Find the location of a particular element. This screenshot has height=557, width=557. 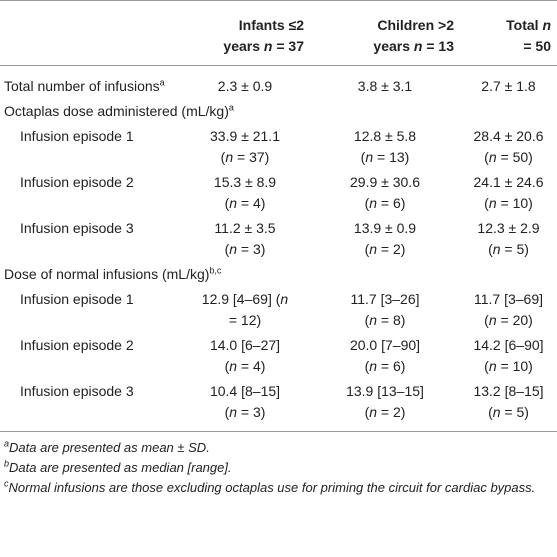

value-cell: 29.9 ± 30.6 (n = 6) is located at coordinates (385, 193).